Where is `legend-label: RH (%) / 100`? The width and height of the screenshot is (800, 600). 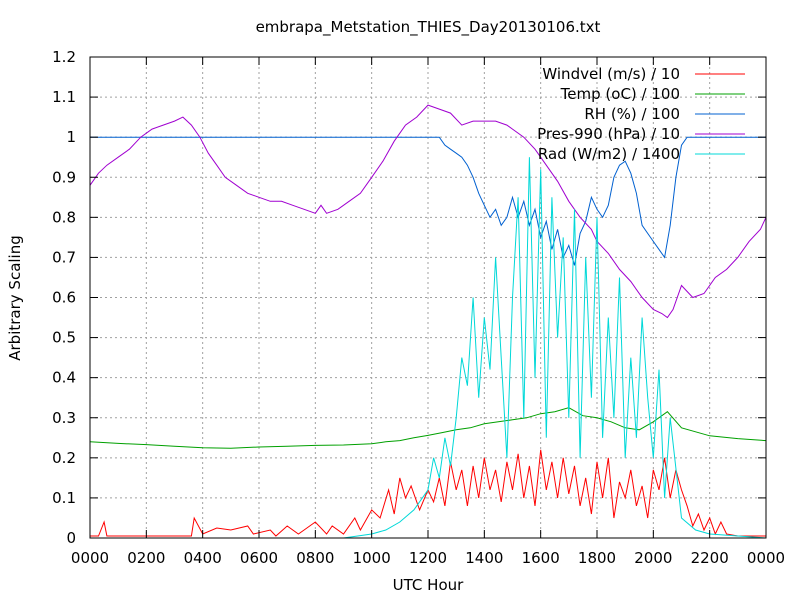 legend-label: RH (%) / 100 is located at coordinates (632, 114).